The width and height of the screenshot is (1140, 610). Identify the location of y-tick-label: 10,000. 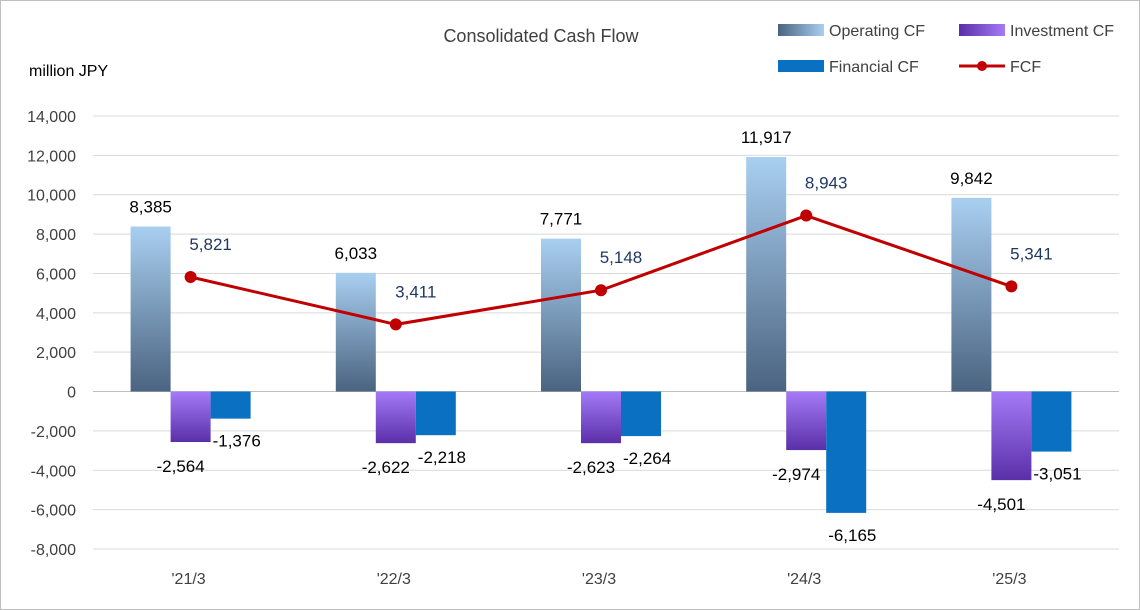
(51, 196).